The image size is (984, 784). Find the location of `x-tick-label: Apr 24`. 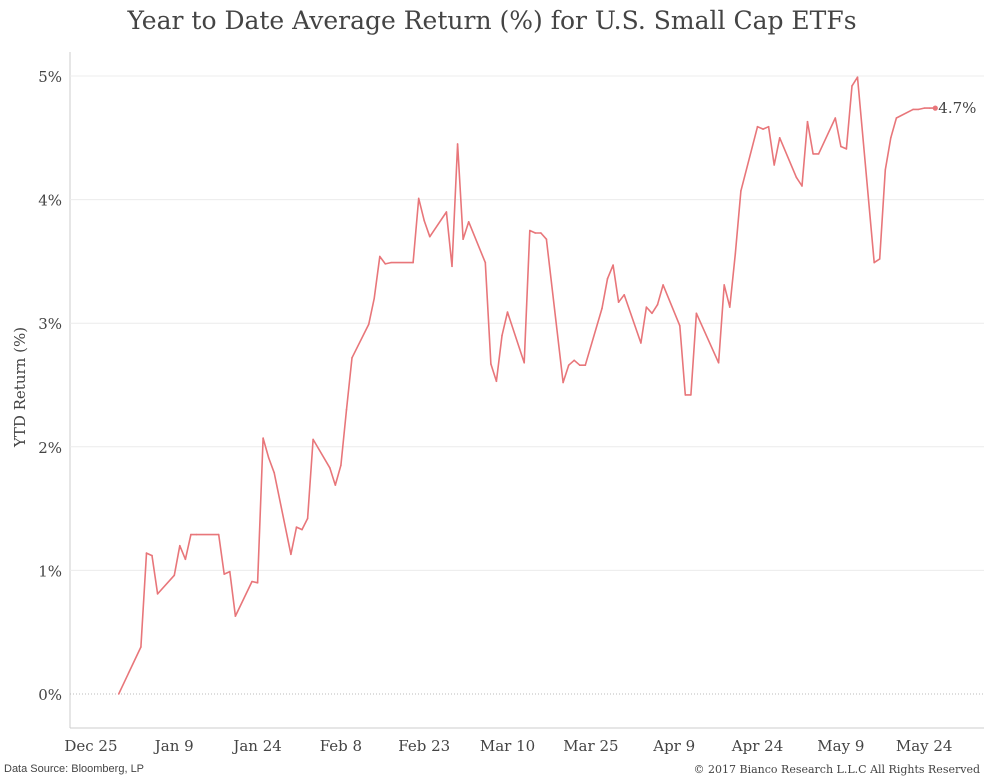

x-tick-label: Apr 24 is located at coordinates (757, 746).